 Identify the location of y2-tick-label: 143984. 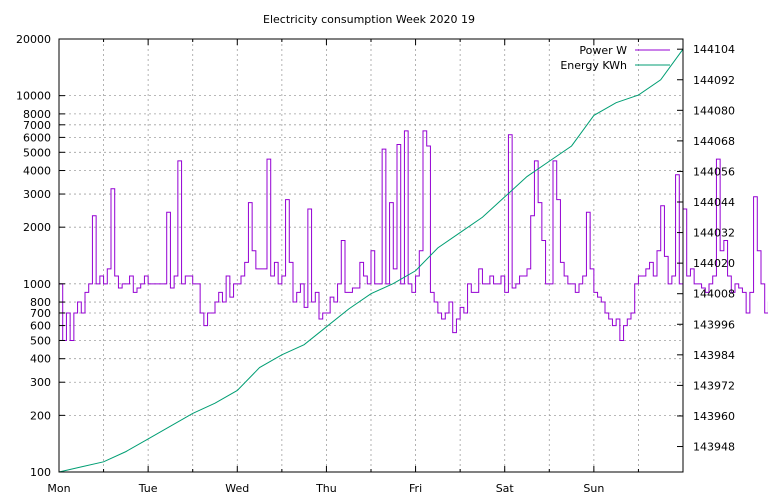
(714, 355).